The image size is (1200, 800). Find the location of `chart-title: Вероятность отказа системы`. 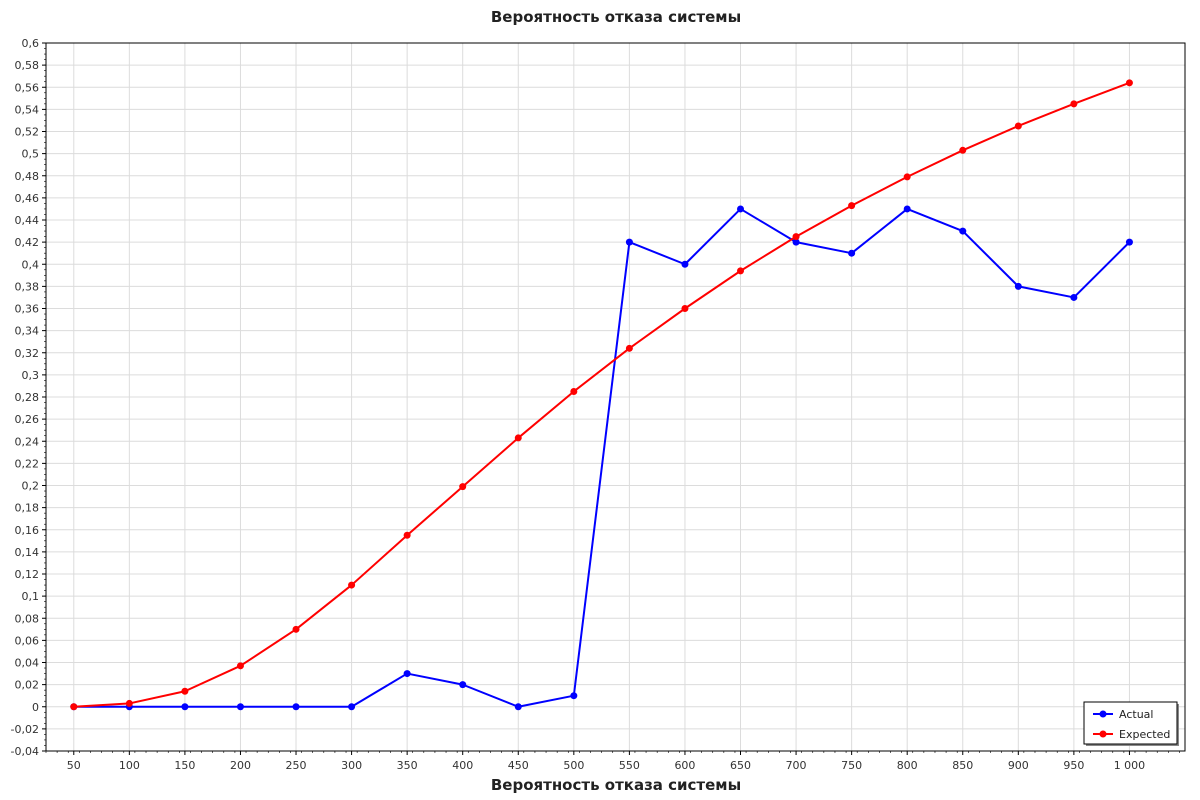

chart-title: Вероятность отказа системы is located at coordinates (616, 17).